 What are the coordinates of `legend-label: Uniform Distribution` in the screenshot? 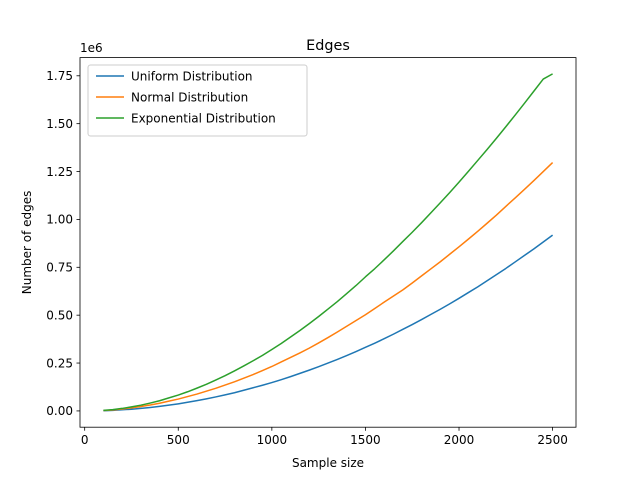 It's located at (192, 76).